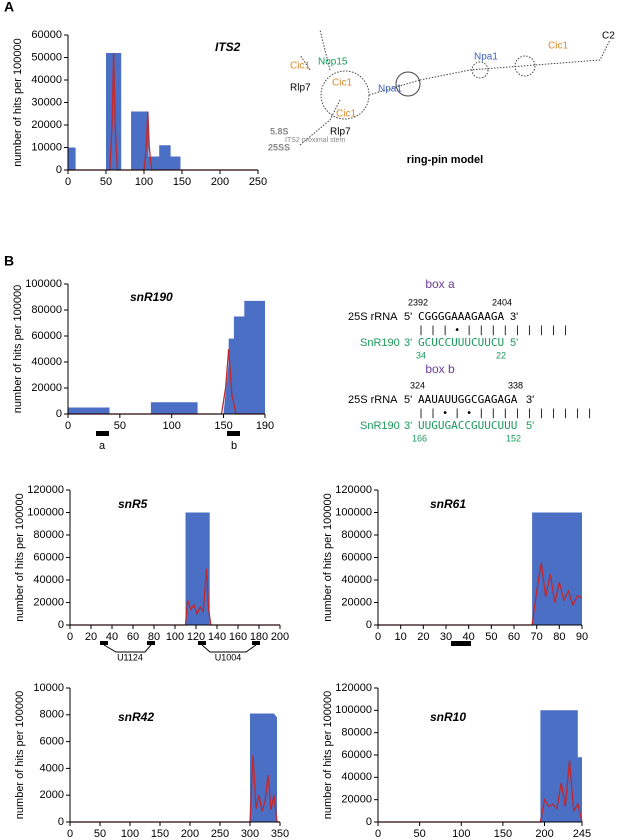 The image size is (630, 840). Describe the element at coordinates (238, 637) in the screenshot. I see `x-tick-label: 160` at that location.